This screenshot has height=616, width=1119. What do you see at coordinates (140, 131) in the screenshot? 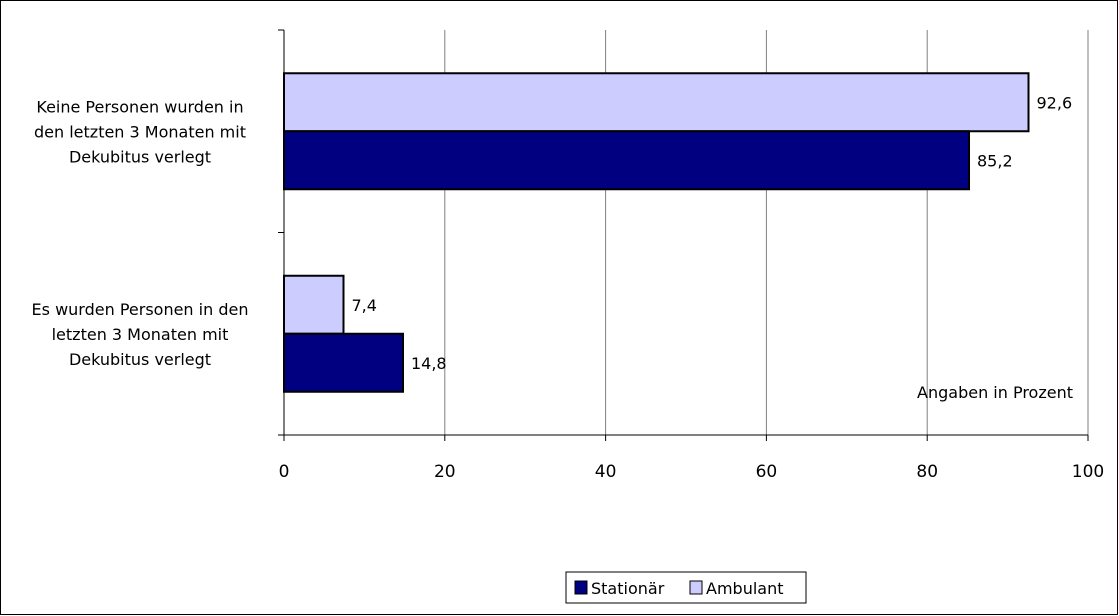
I see `category-label: den letzten 3 Monaten mit` at bounding box center [140, 131].